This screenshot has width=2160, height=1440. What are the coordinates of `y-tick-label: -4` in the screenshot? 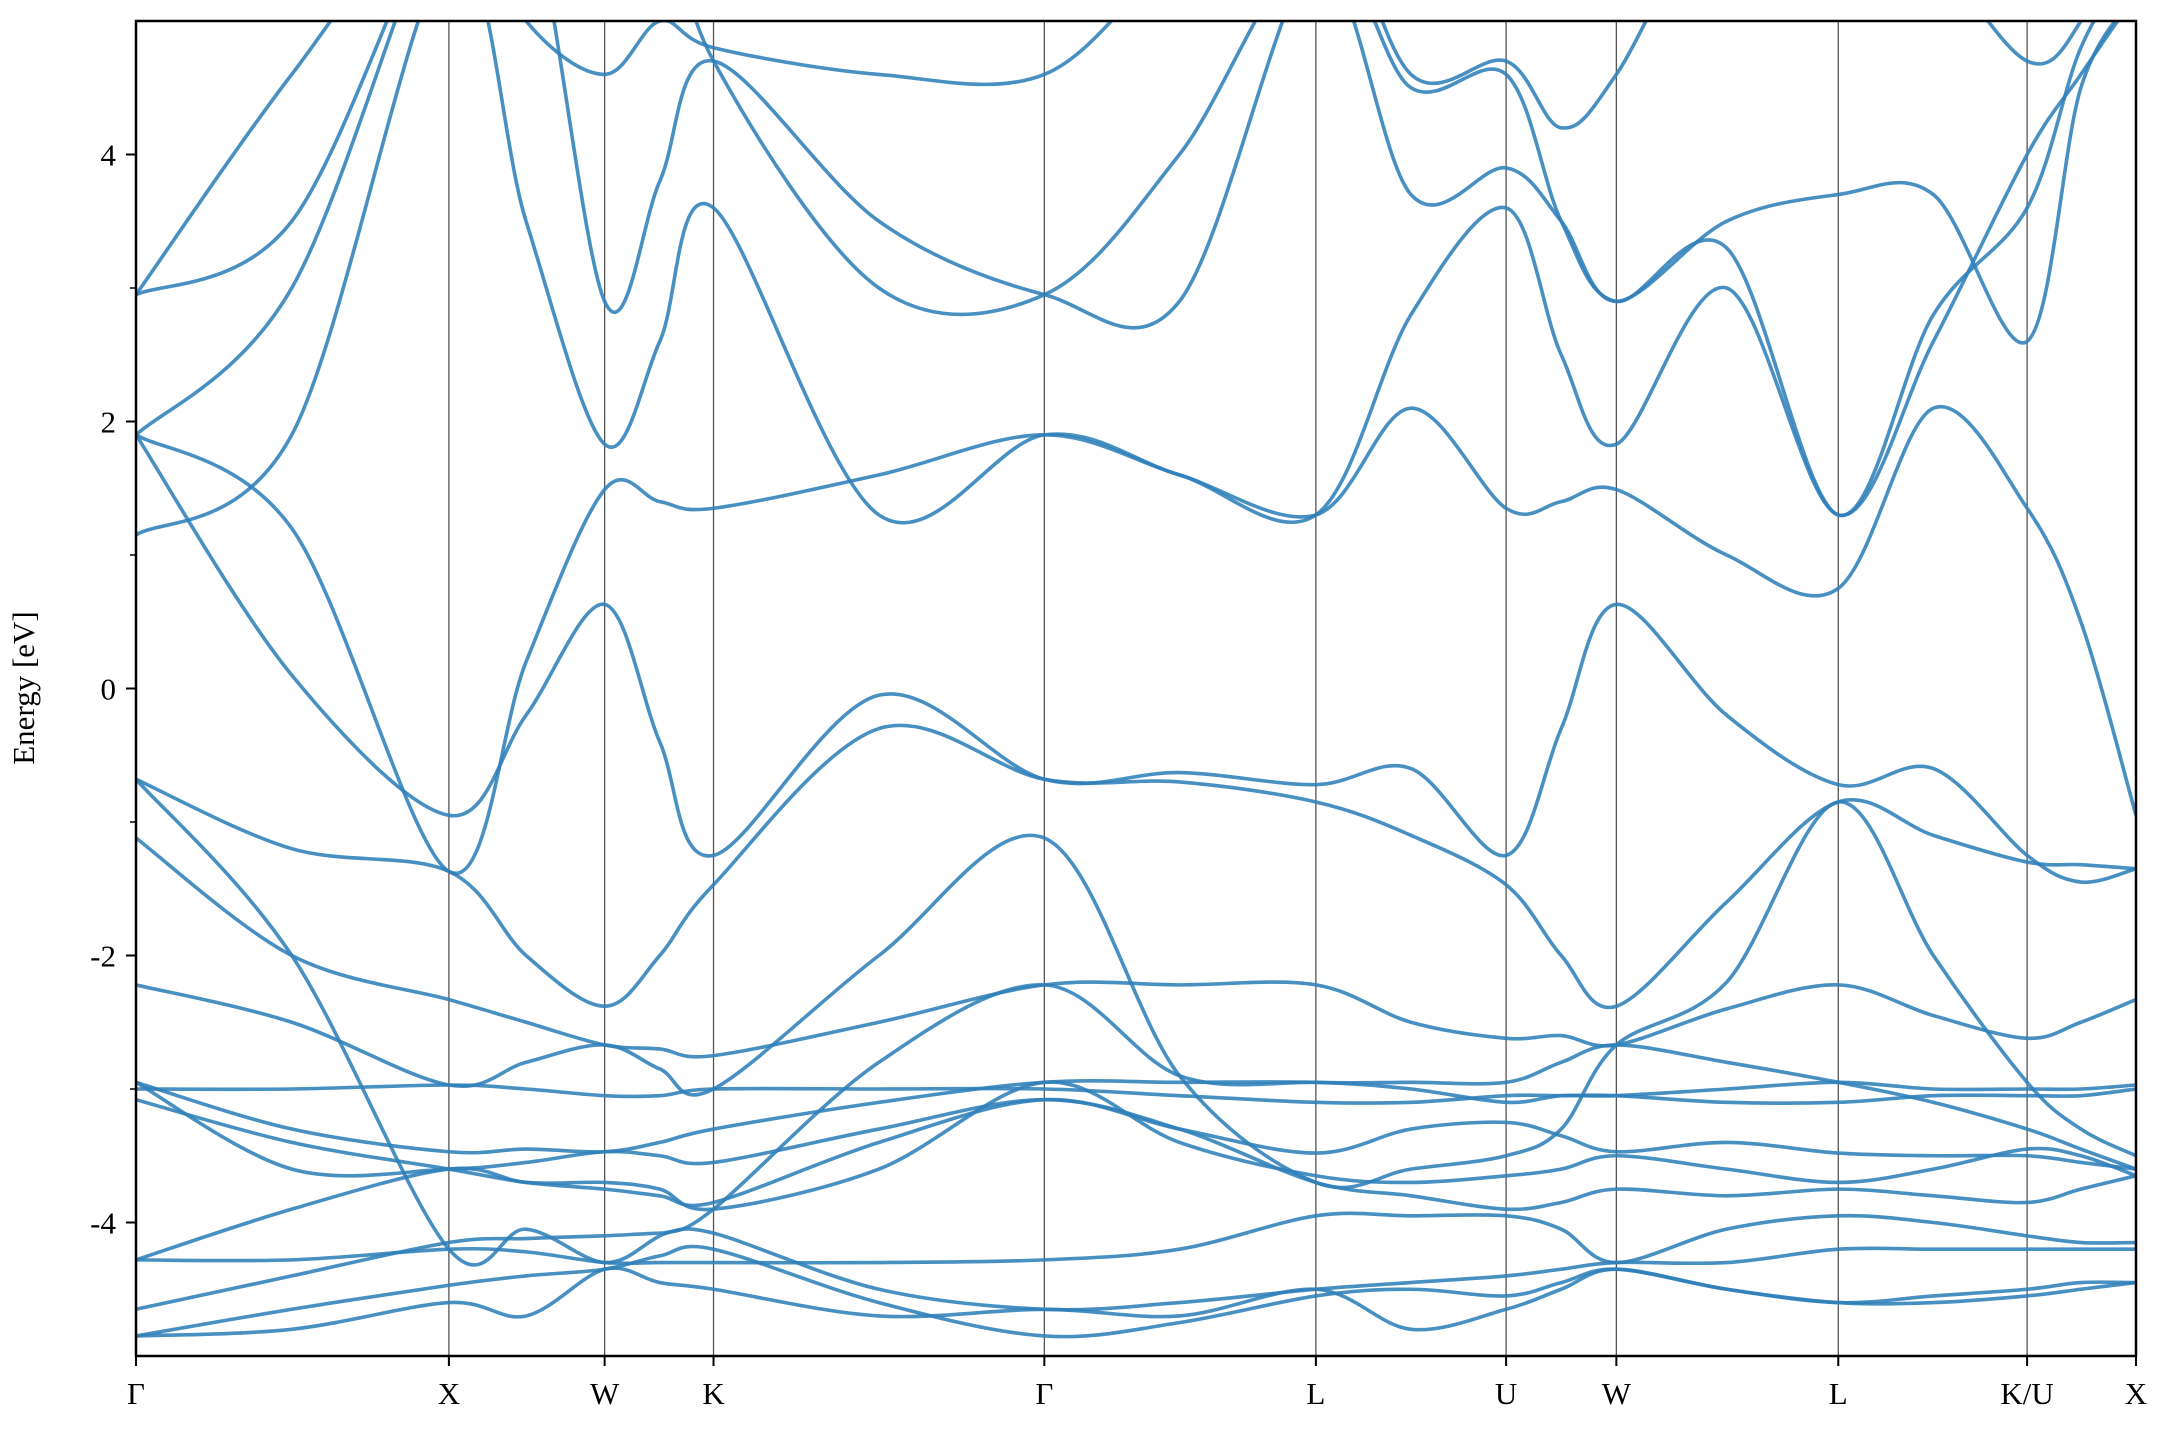 It's located at (103, 1223).